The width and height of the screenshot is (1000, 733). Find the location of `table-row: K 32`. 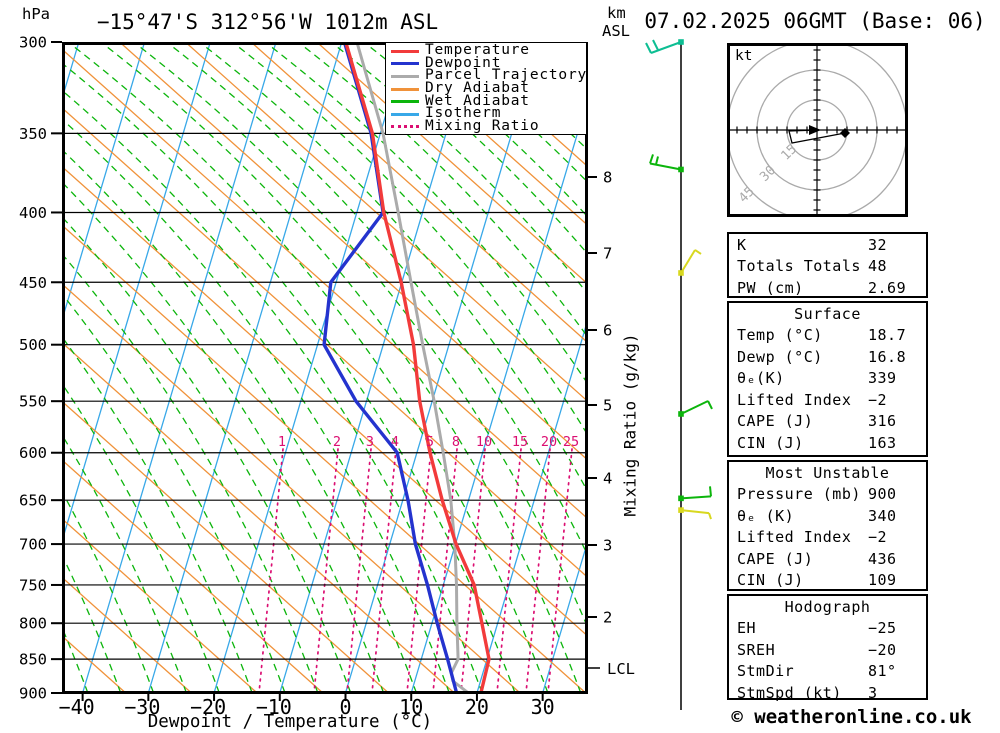

table-row: K 32 is located at coordinates (812, 244).